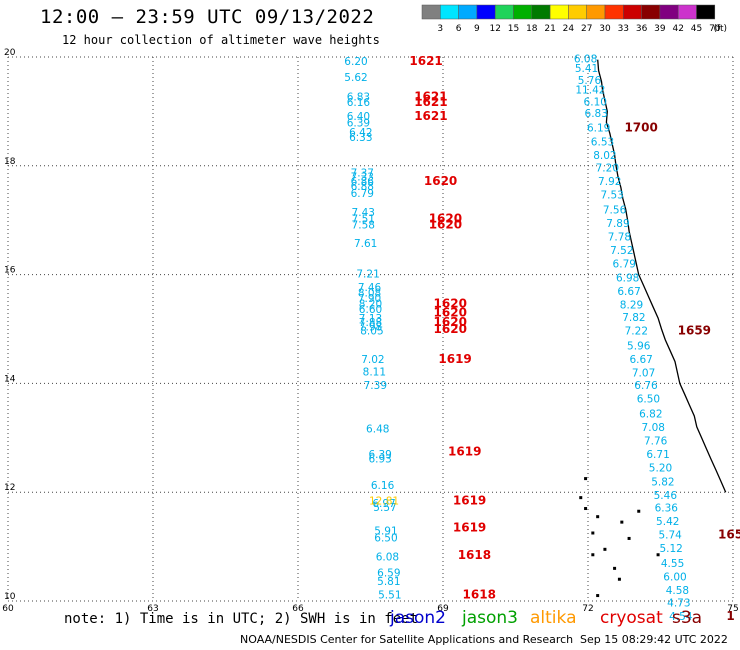  What do you see at coordinates (621, 251) in the screenshot?
I see `wave-height-label: 7.52` at bounding box center [621, 251].